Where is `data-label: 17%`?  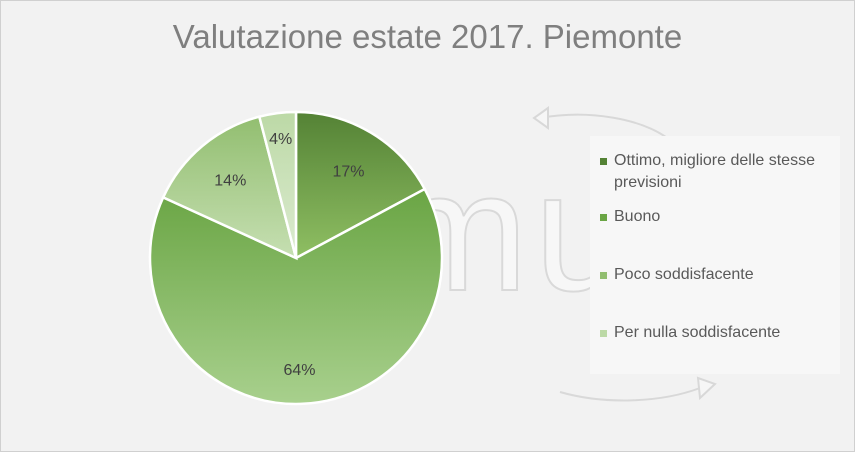
data-label: 17% is located at coordinates (348, 171).